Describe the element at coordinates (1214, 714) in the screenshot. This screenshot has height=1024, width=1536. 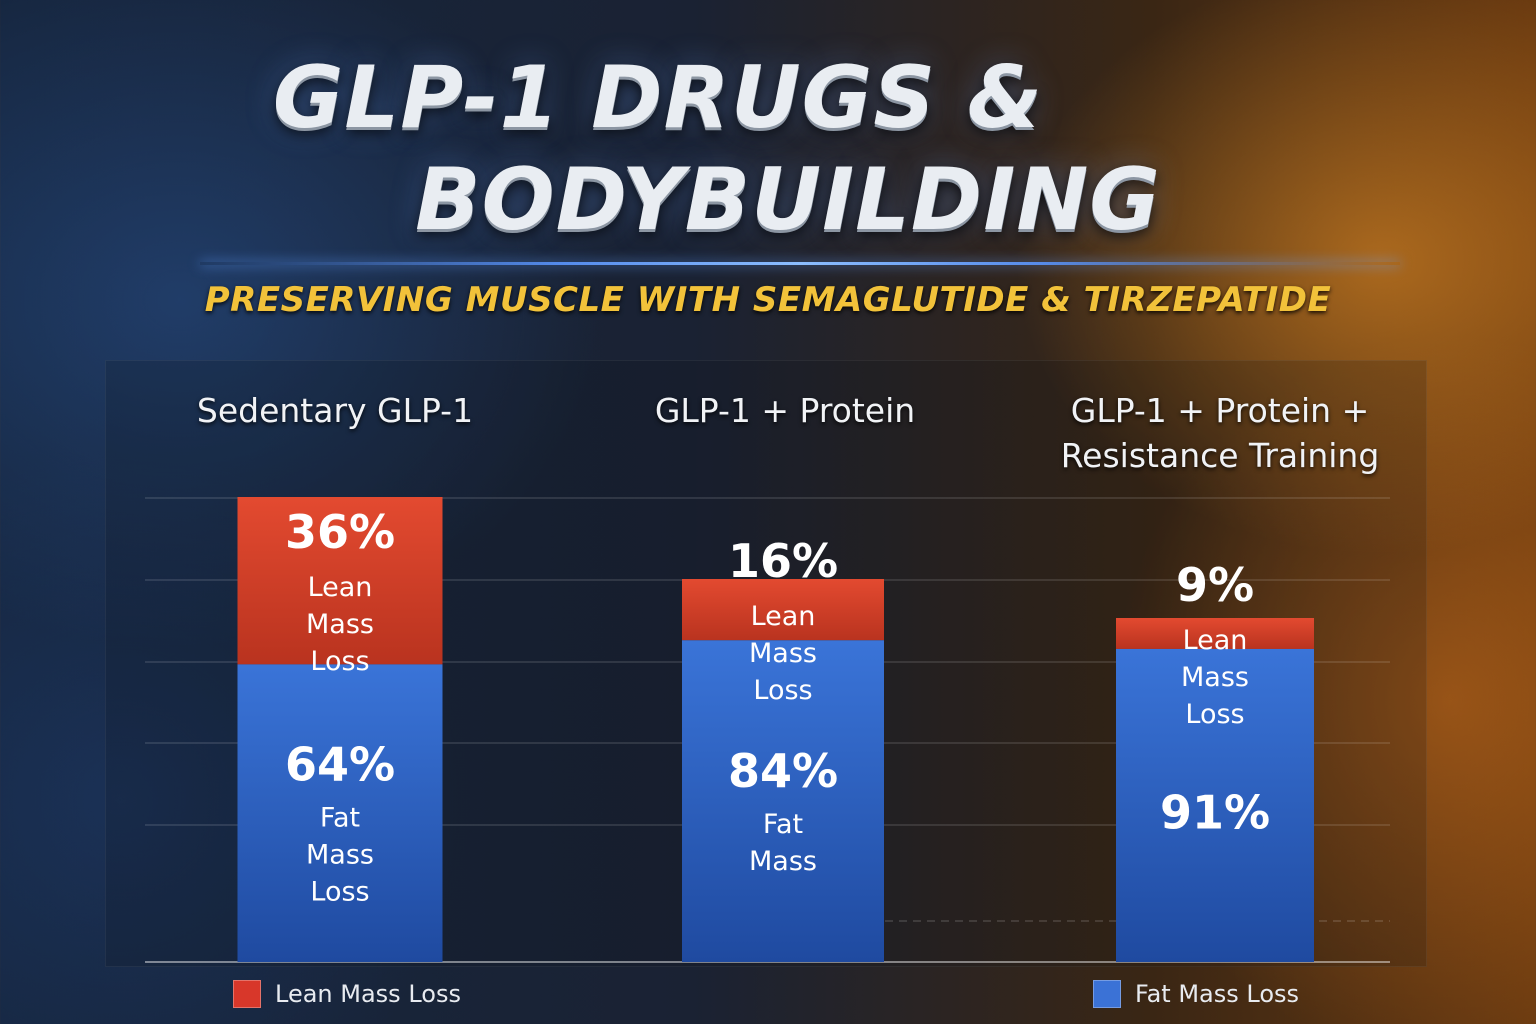
I see `bar-lean-caption-3: Loss` at that location.